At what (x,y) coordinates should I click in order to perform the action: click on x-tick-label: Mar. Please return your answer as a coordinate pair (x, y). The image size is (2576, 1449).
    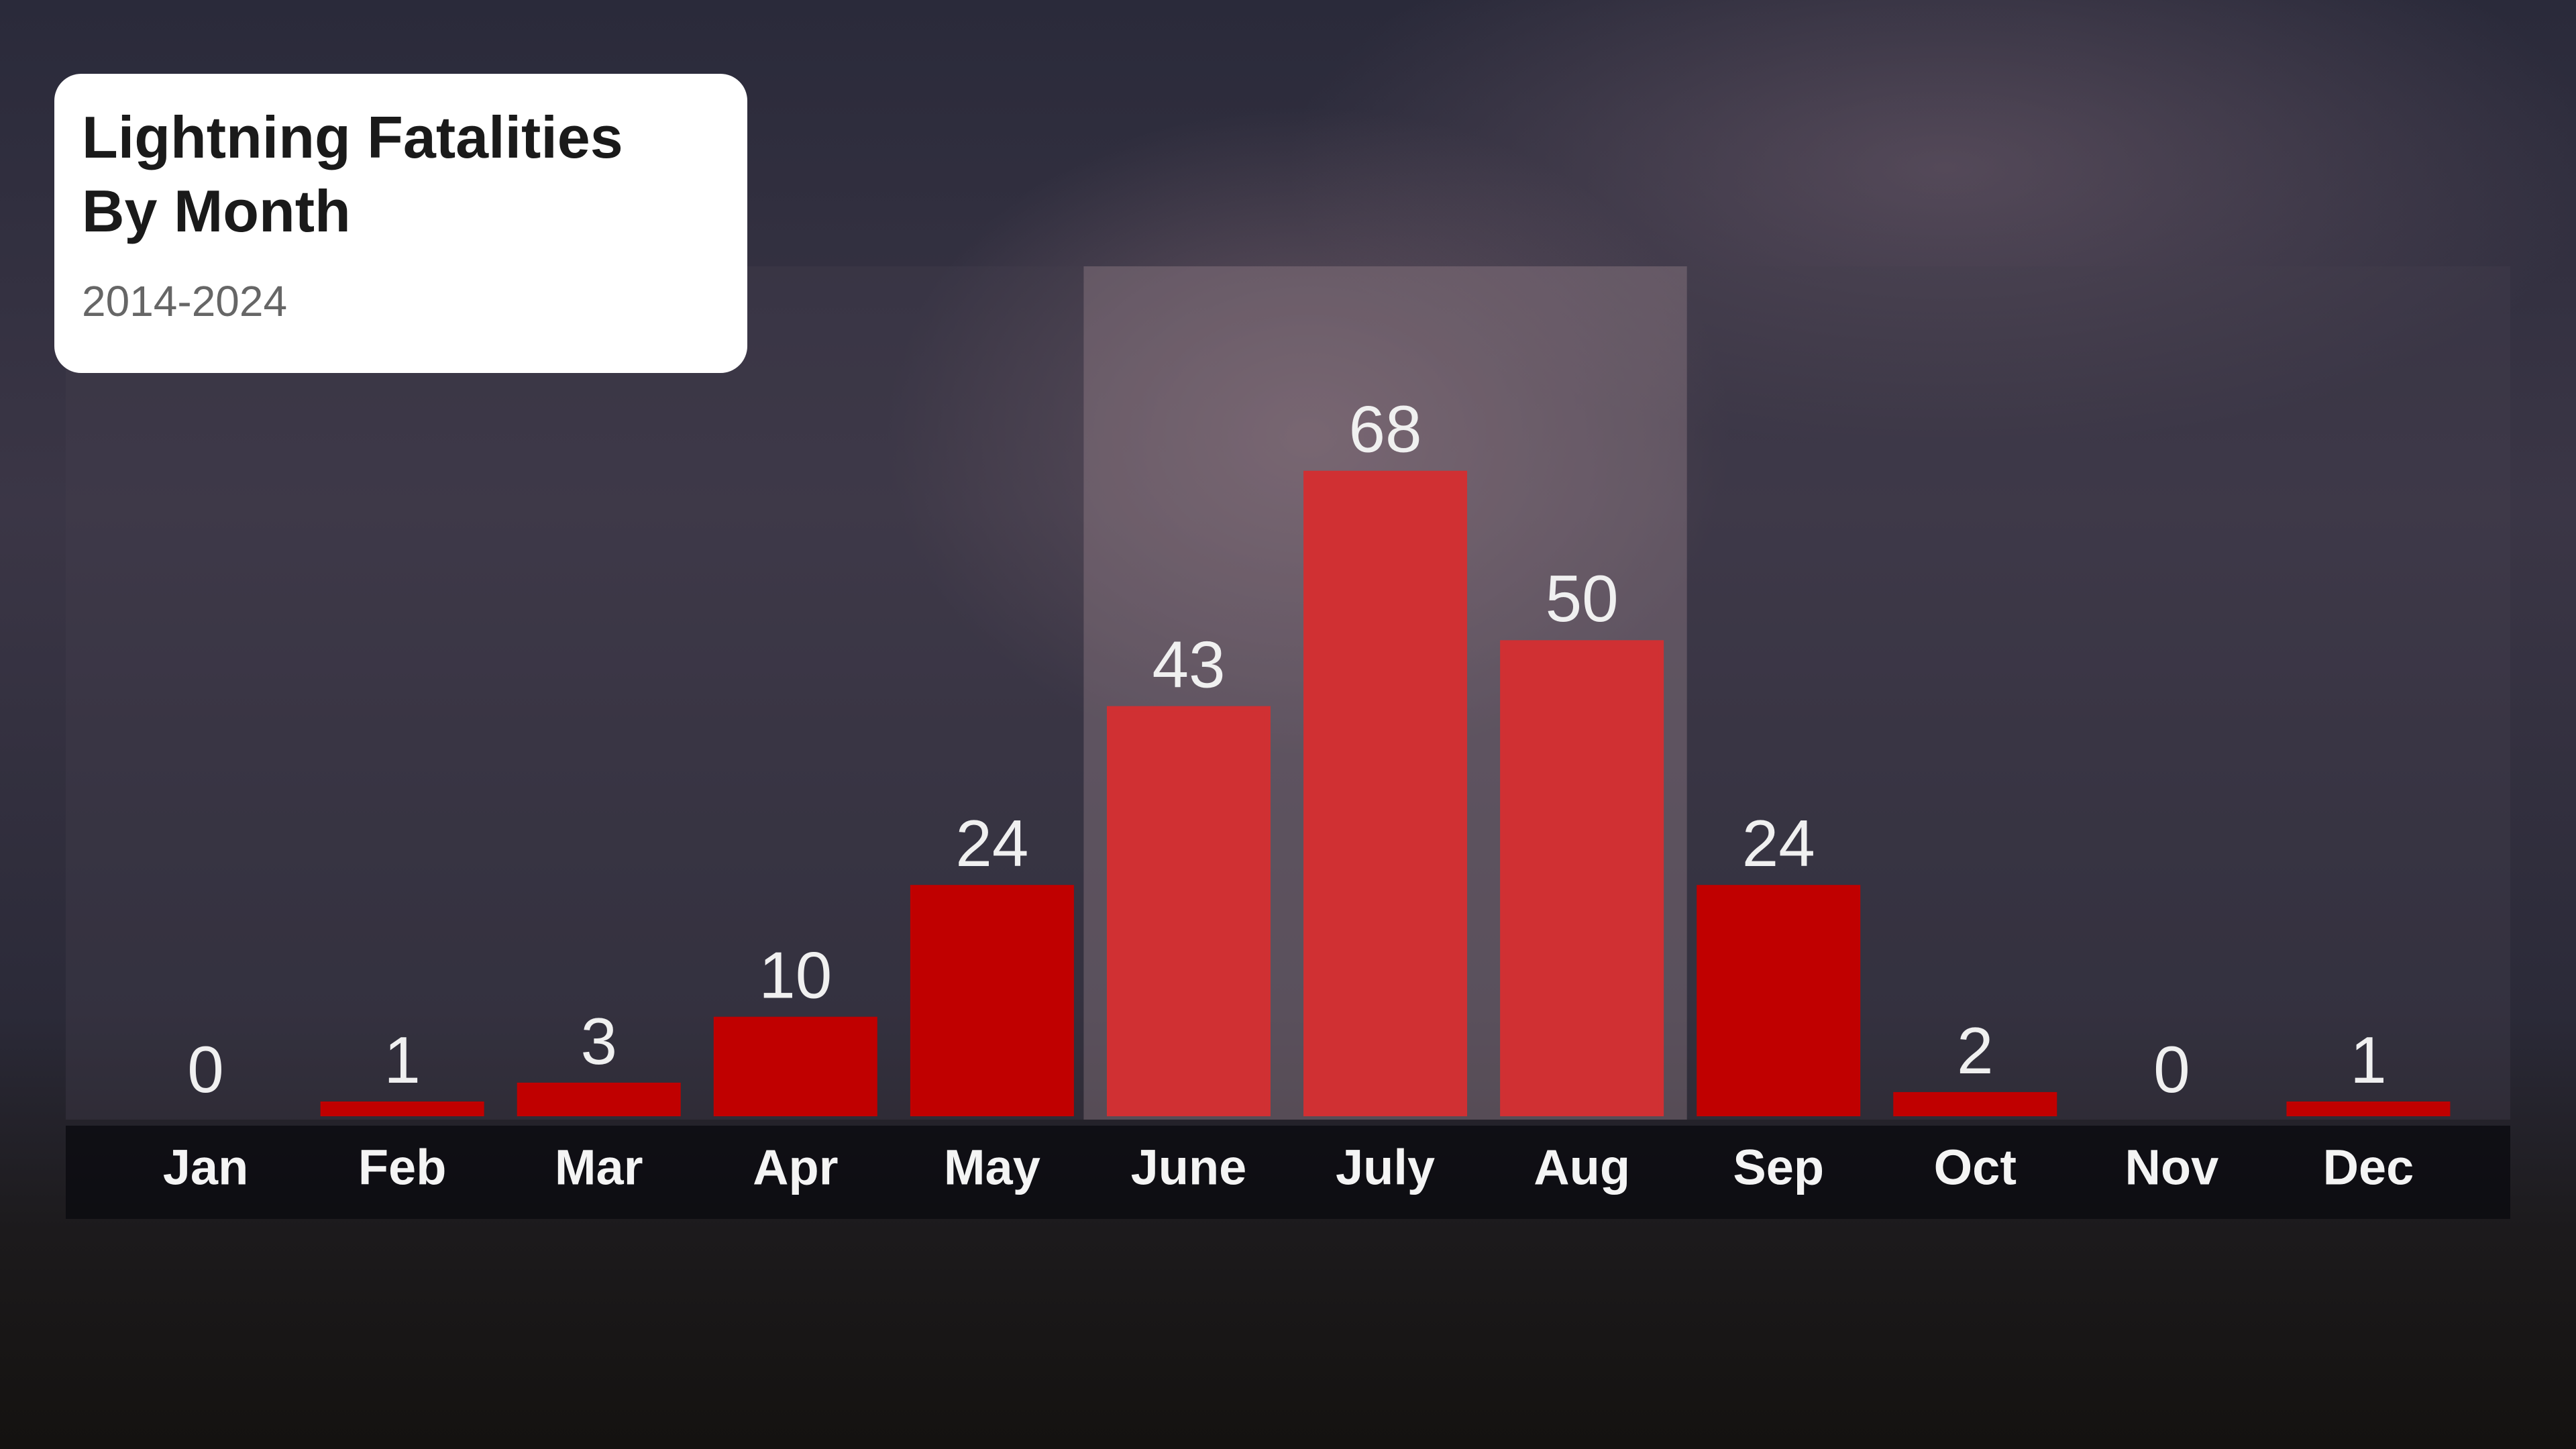
    Looking at the image, I should click on (599, 1167).